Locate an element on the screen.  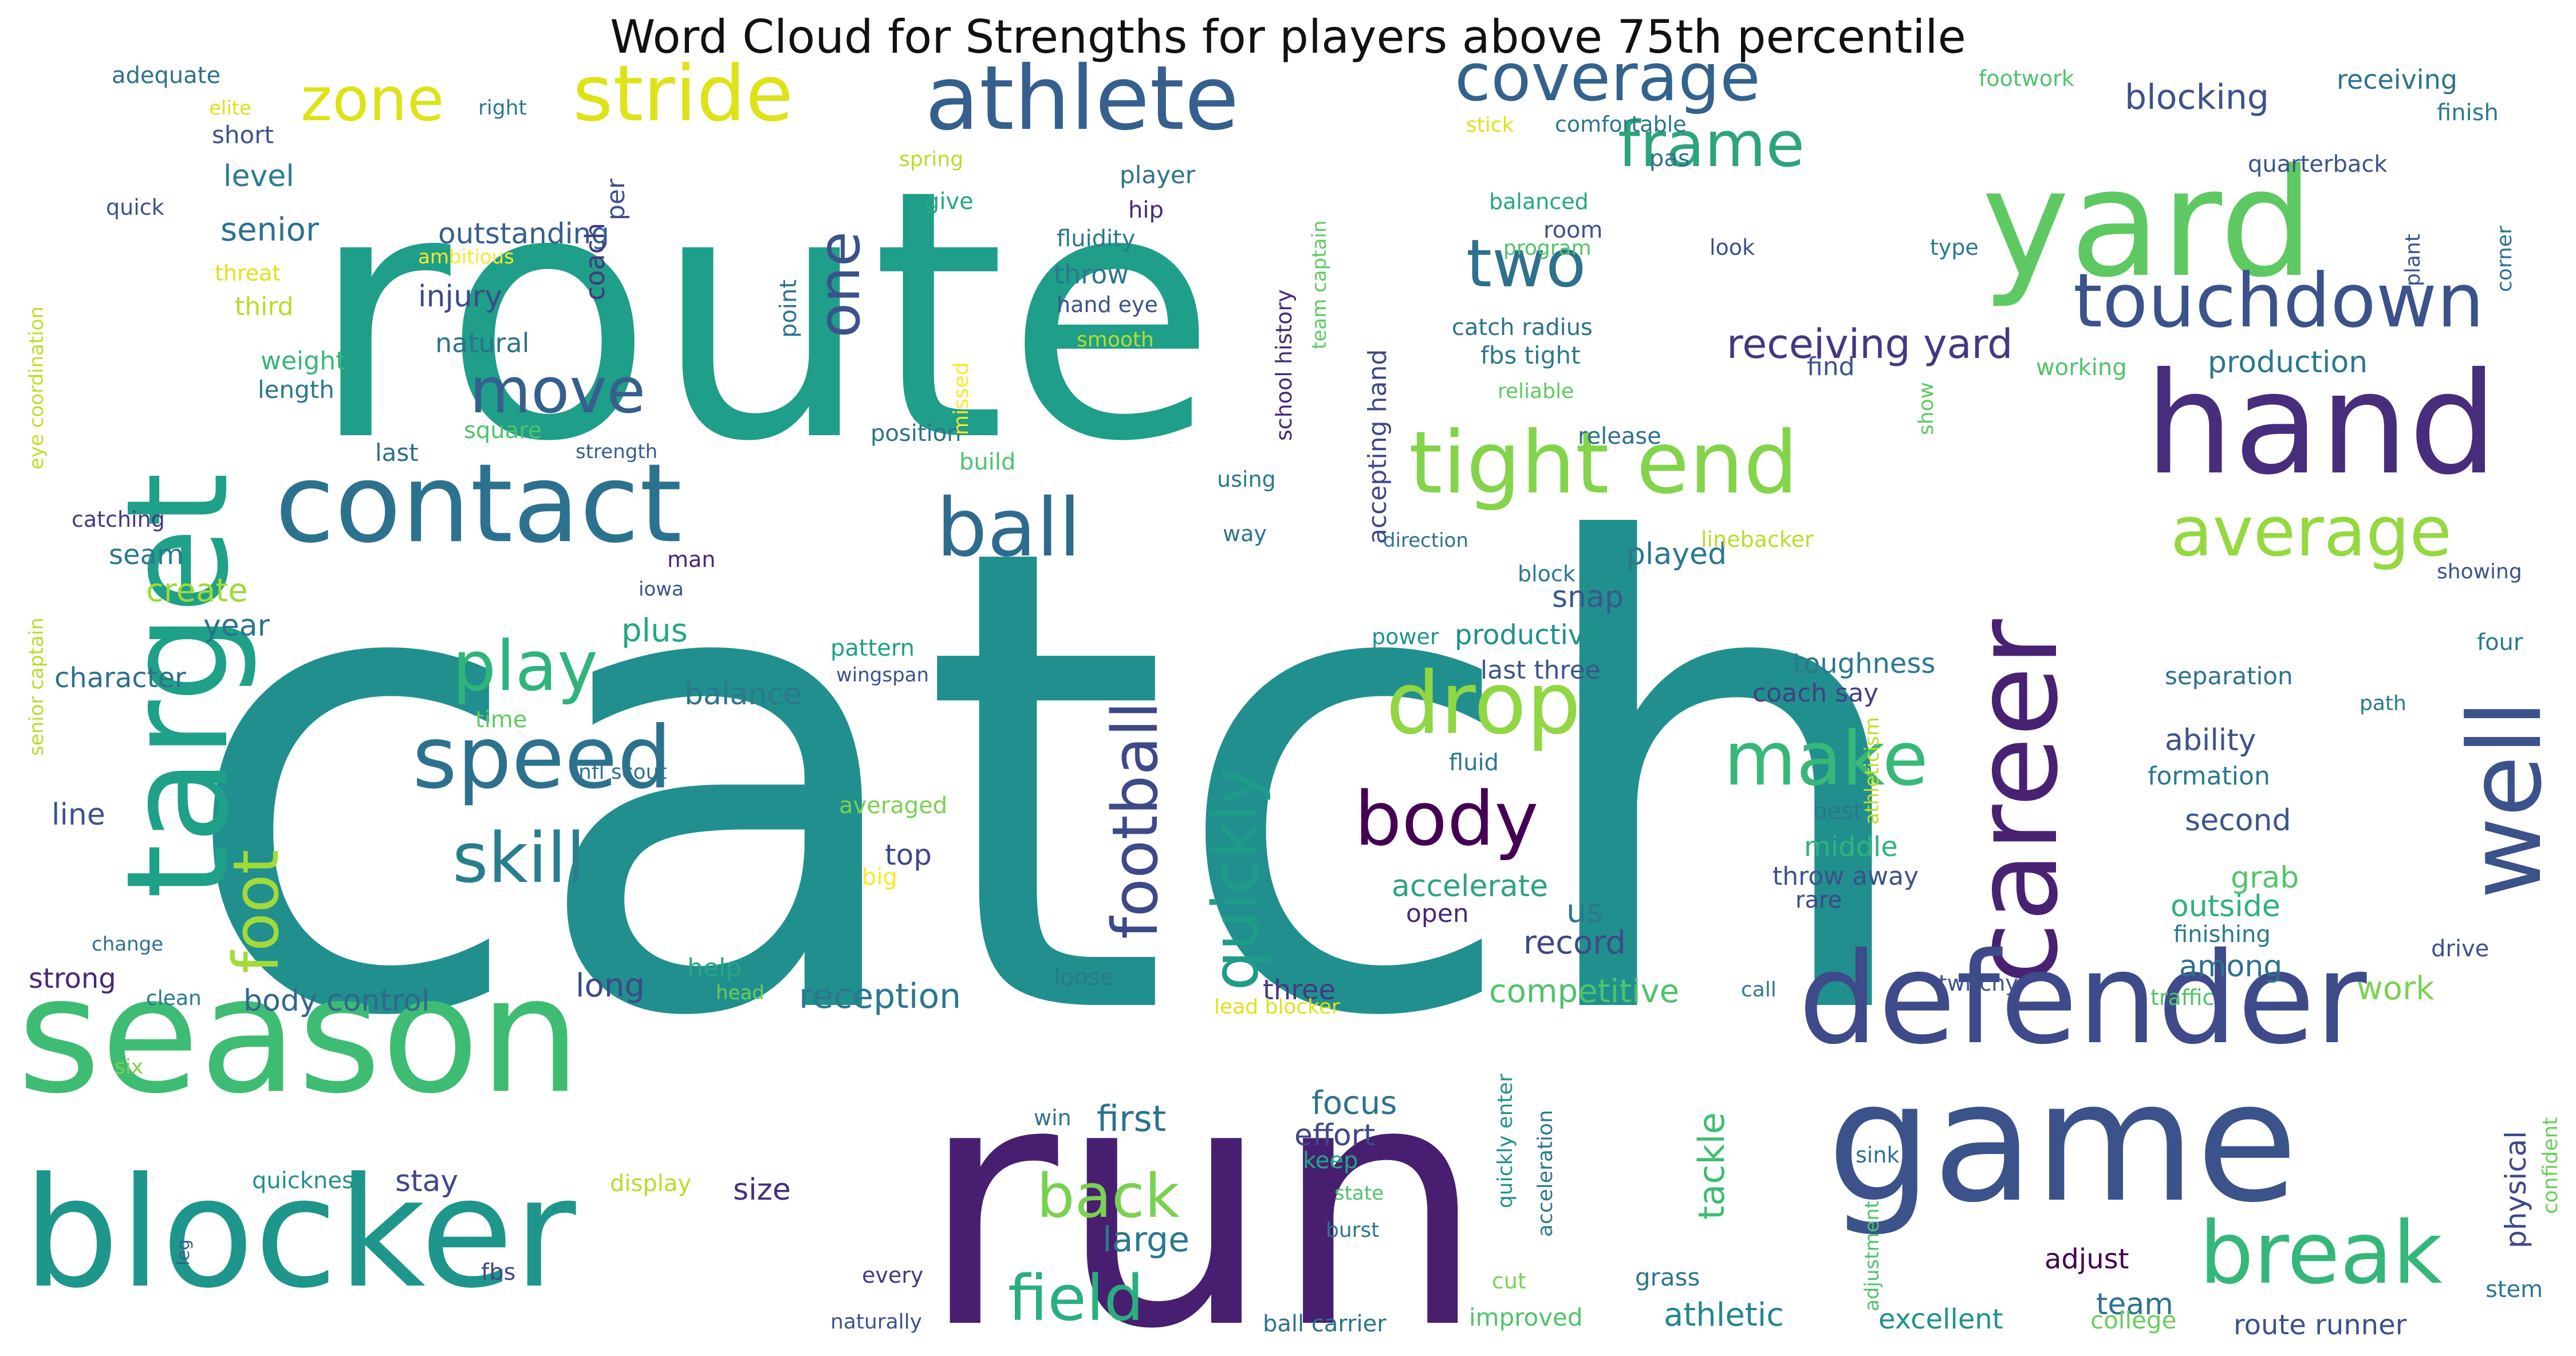
word-quickly: quickly is located at coordinates (1235, 879).